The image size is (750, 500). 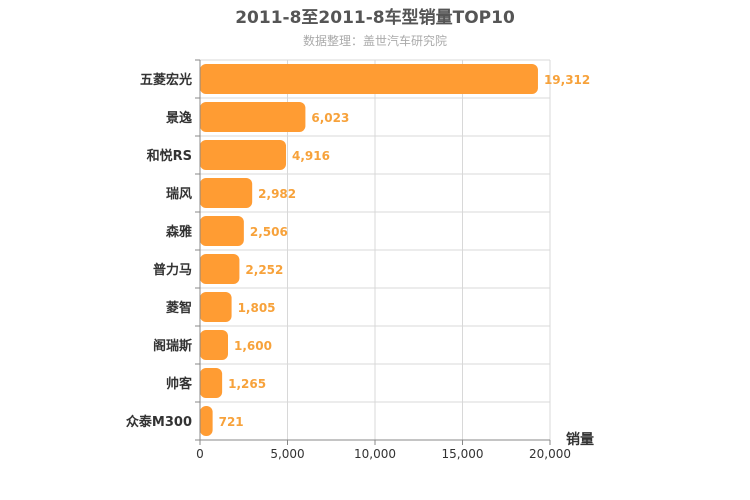 I want to click on category-label: 帅客, so click(x=179, y=384).